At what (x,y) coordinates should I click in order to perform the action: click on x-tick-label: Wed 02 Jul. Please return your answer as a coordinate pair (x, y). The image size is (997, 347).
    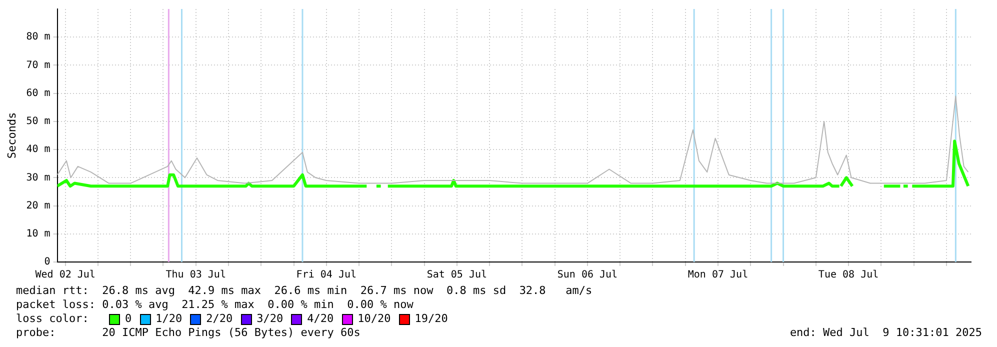
    Looking at the image, I should click on (65, 275).